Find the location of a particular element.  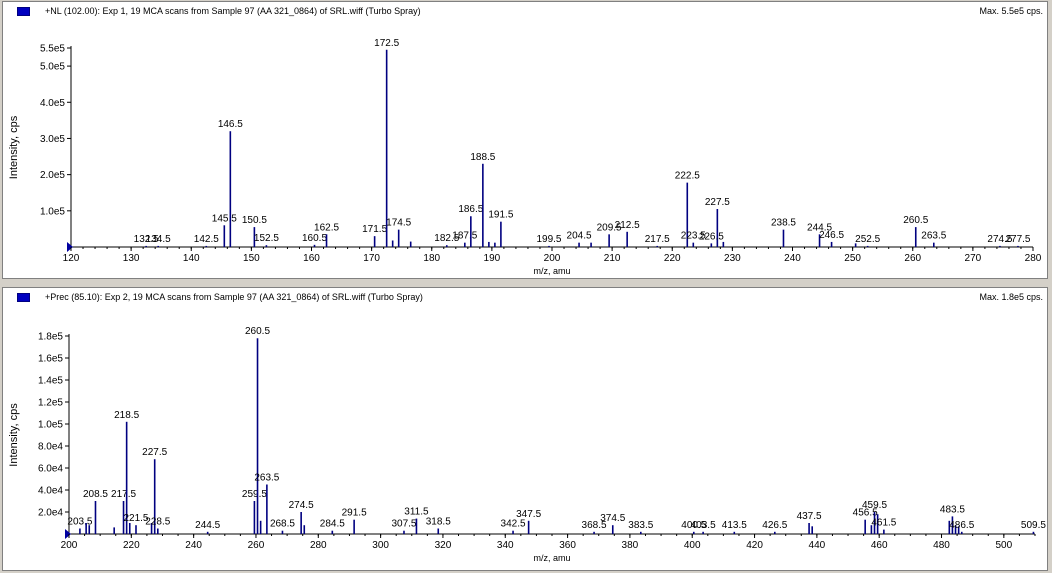

peak-label: 162.5 is located at coordinates (326, 227).